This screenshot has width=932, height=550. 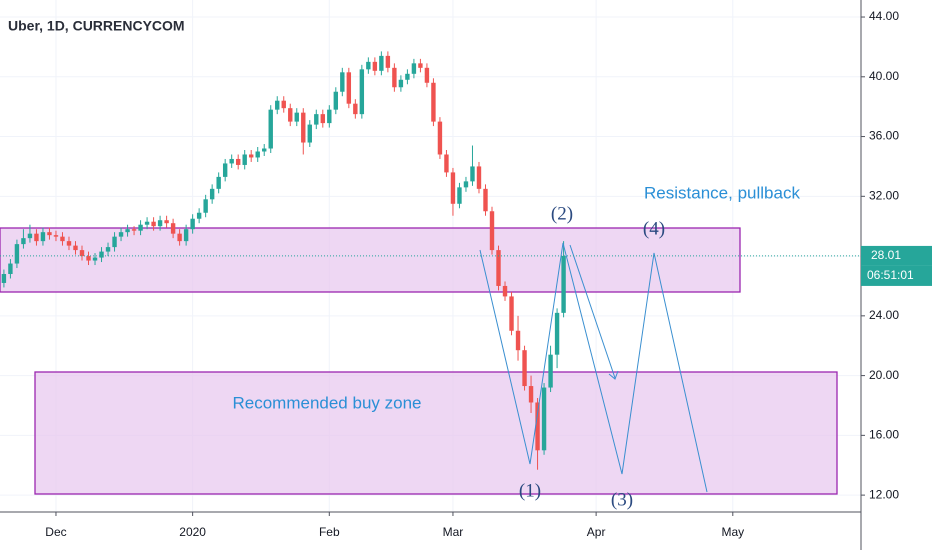 What do you see at coordinates (884, 76) in the screenshot?
I see `y-tick-label: 40.00` at bounding box center [884, 76].